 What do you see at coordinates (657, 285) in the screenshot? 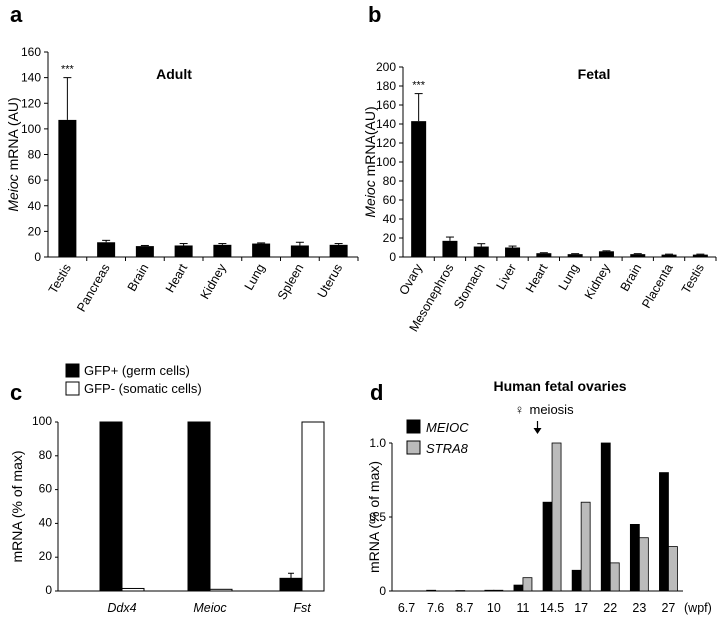
I see `category-label: Placenta` at bounding box center [657, 285].